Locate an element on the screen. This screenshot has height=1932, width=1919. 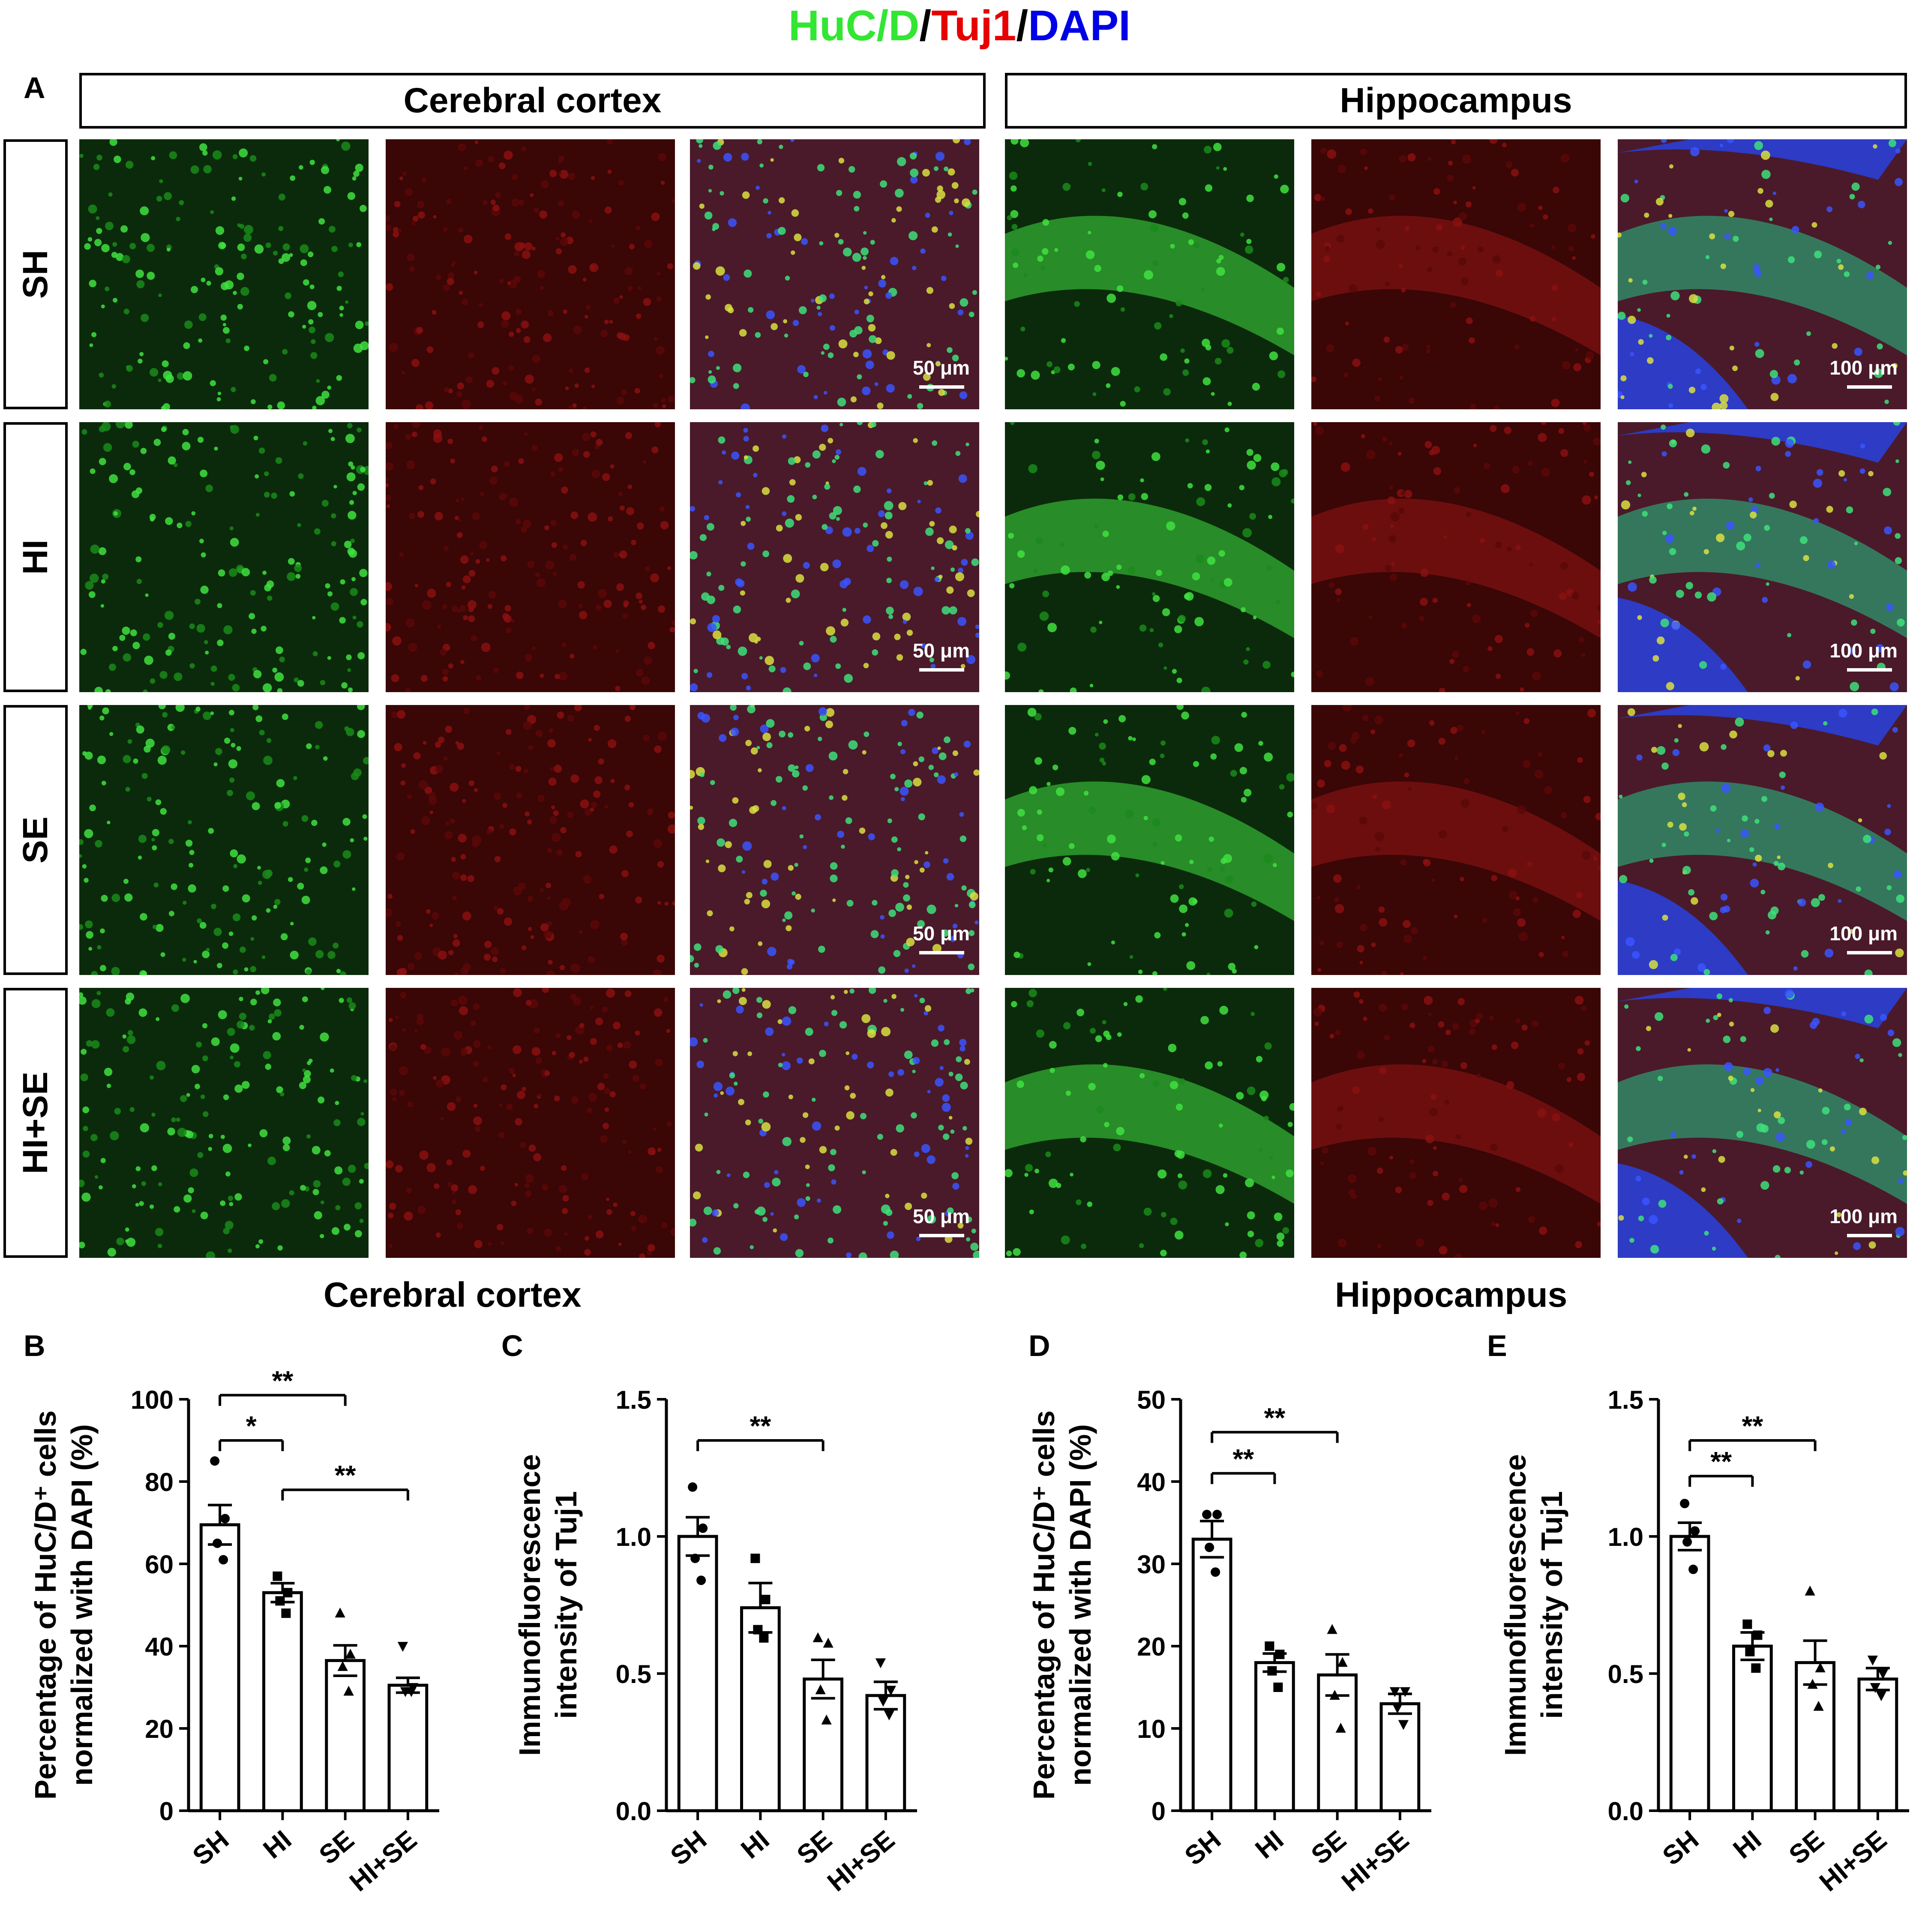
y-tick-label: 60 is located at coordinates (160, 1564).